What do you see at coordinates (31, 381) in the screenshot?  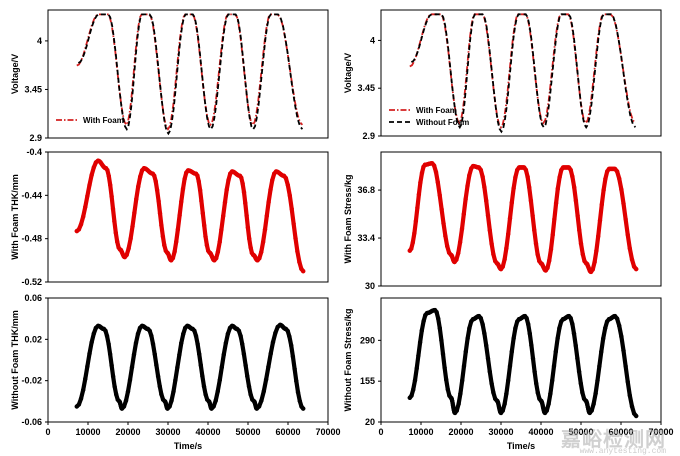 I see `y-tick-label: -0.02` at bounding box center [31, 381].